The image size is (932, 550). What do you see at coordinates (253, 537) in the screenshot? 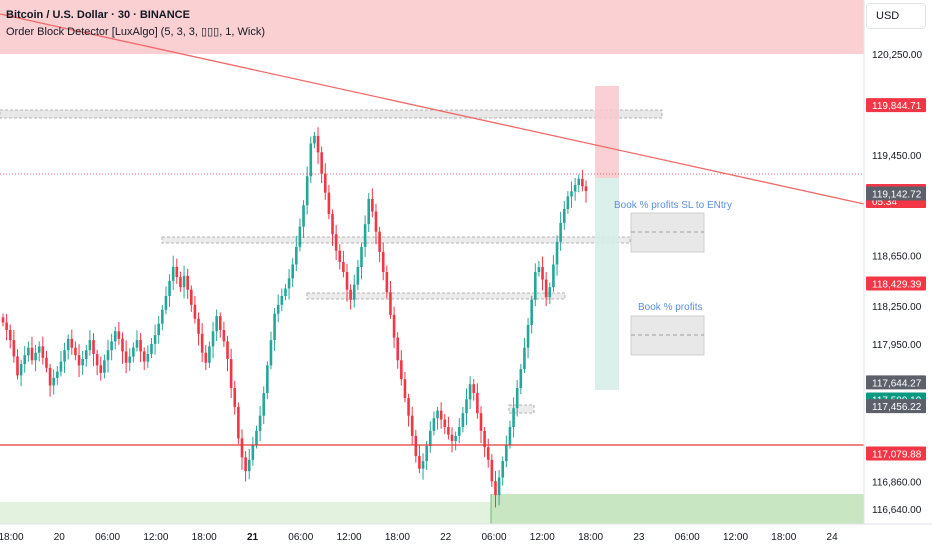
I see `time-tick-label: 21` at bounding box center [253, 537].